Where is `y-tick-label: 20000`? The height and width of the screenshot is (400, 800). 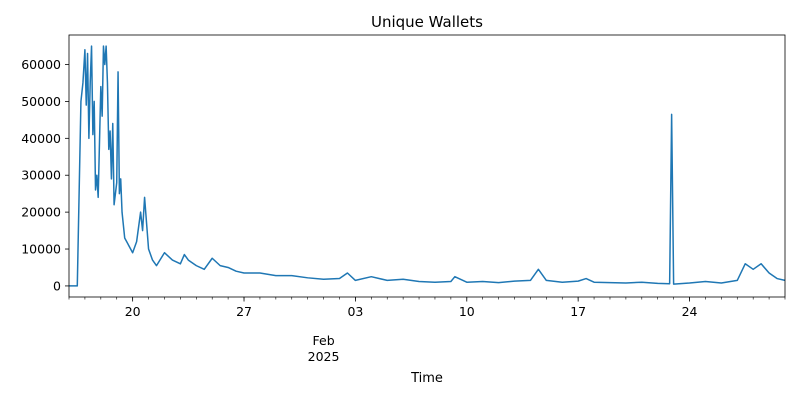 y-tick-label: 20000 is located at coordinates (41, 212).